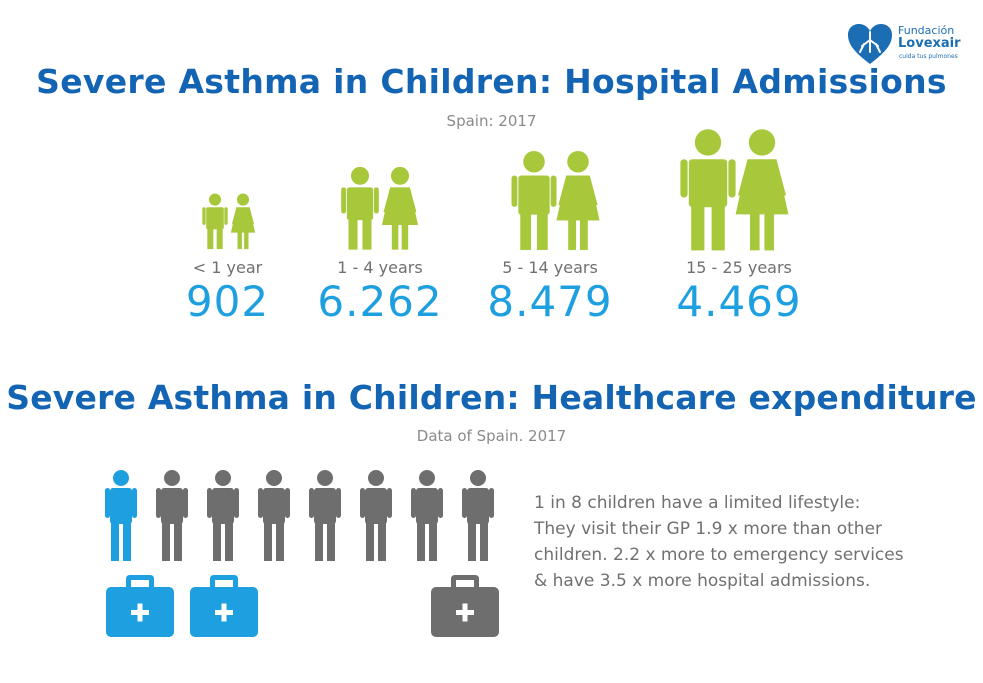 Image resolution: width=983 pixels, height=683 pixels. Describe the element at coordinates (926, 30) in the screenshot. I see `logo-line-1: Fundación` at that location.